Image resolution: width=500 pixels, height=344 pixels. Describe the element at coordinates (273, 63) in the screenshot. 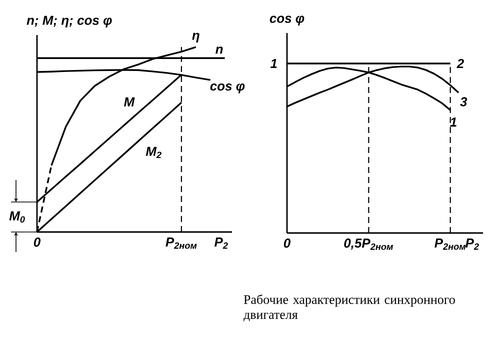

I see `text: 1` at that location.